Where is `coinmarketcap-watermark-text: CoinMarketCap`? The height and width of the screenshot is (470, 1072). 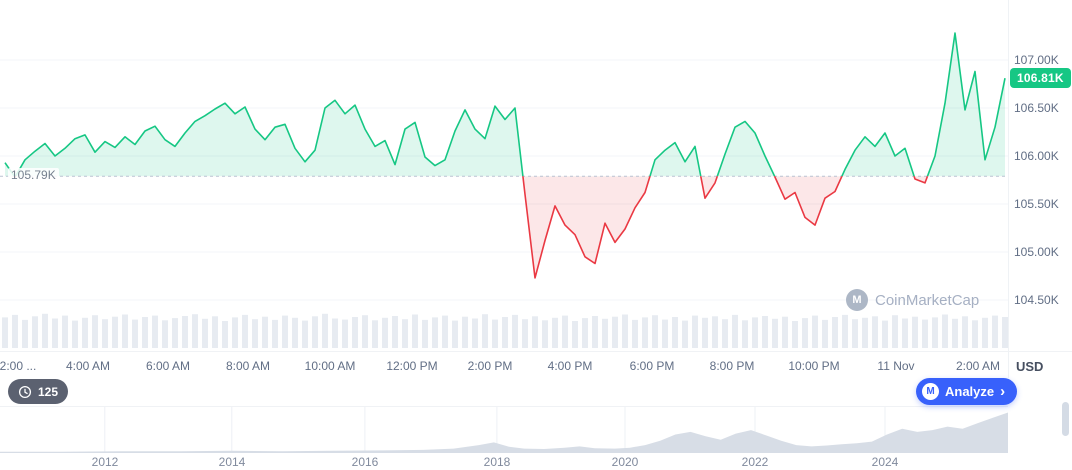
coinmarketcap-watermark-text: CoinMarketCap is located at coordinates (927, 300).